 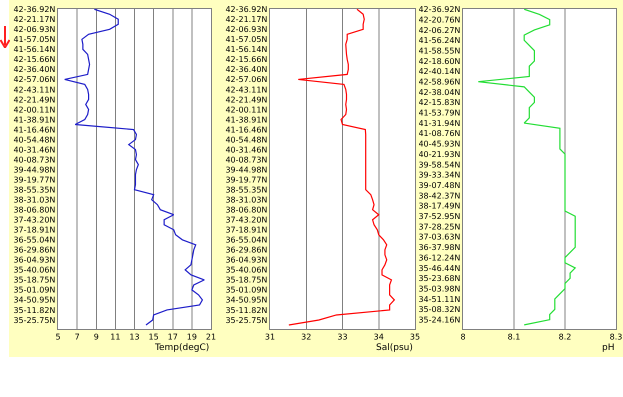 I want to click on x-tick-label: 33, so click(x=342, y=337).